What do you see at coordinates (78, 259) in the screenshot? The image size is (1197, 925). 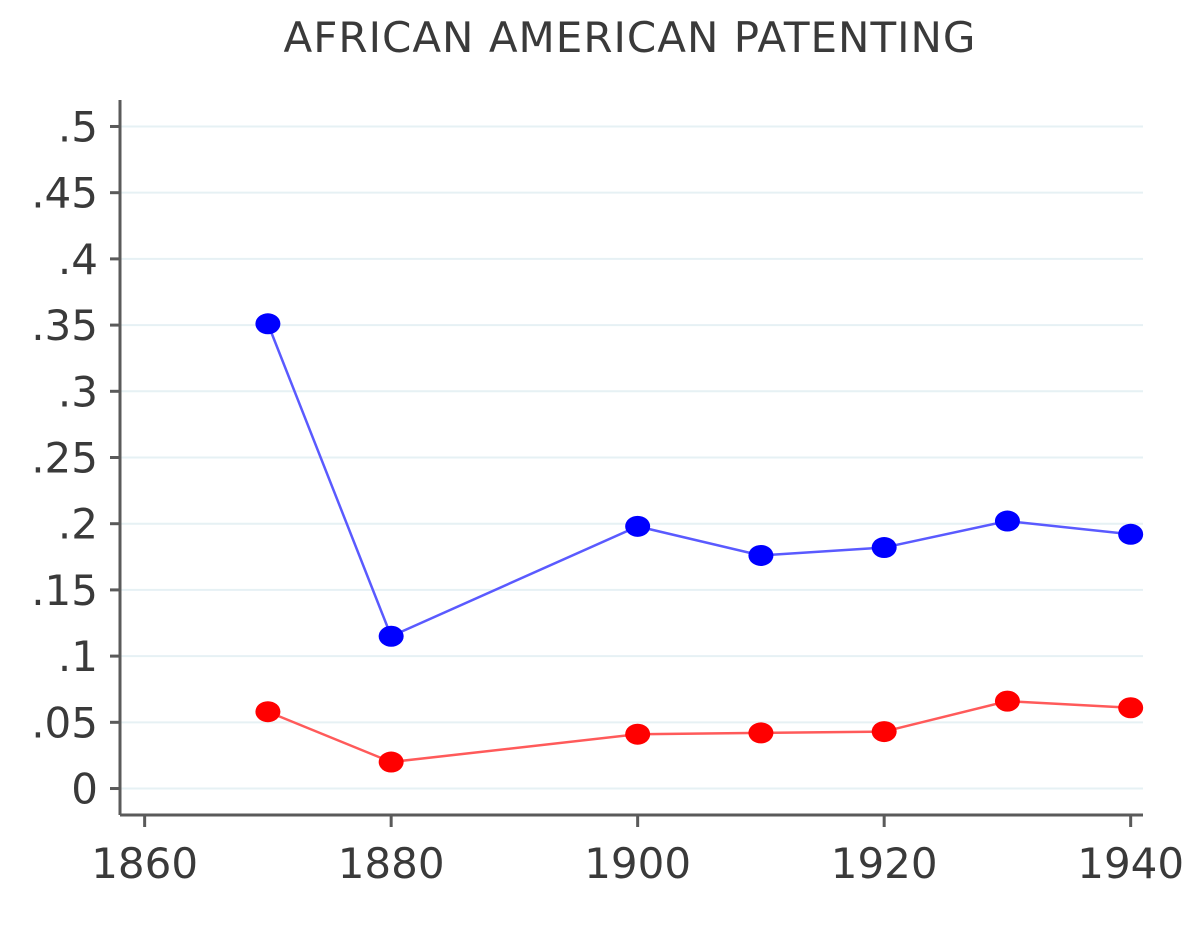 I see `y-tick-label: .4` at bounding box center [78, 259].